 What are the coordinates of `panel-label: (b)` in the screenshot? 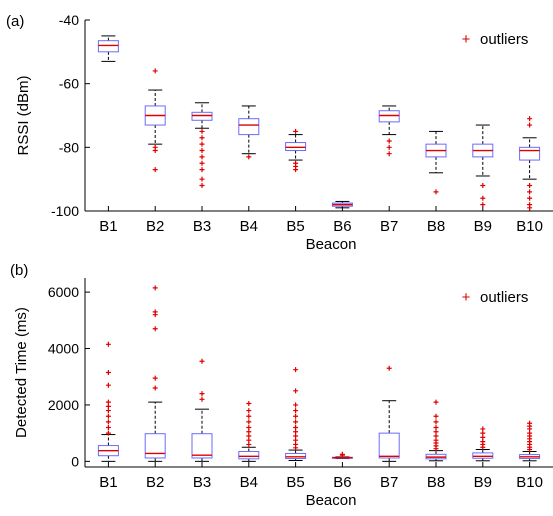 It's located at (19, 270).